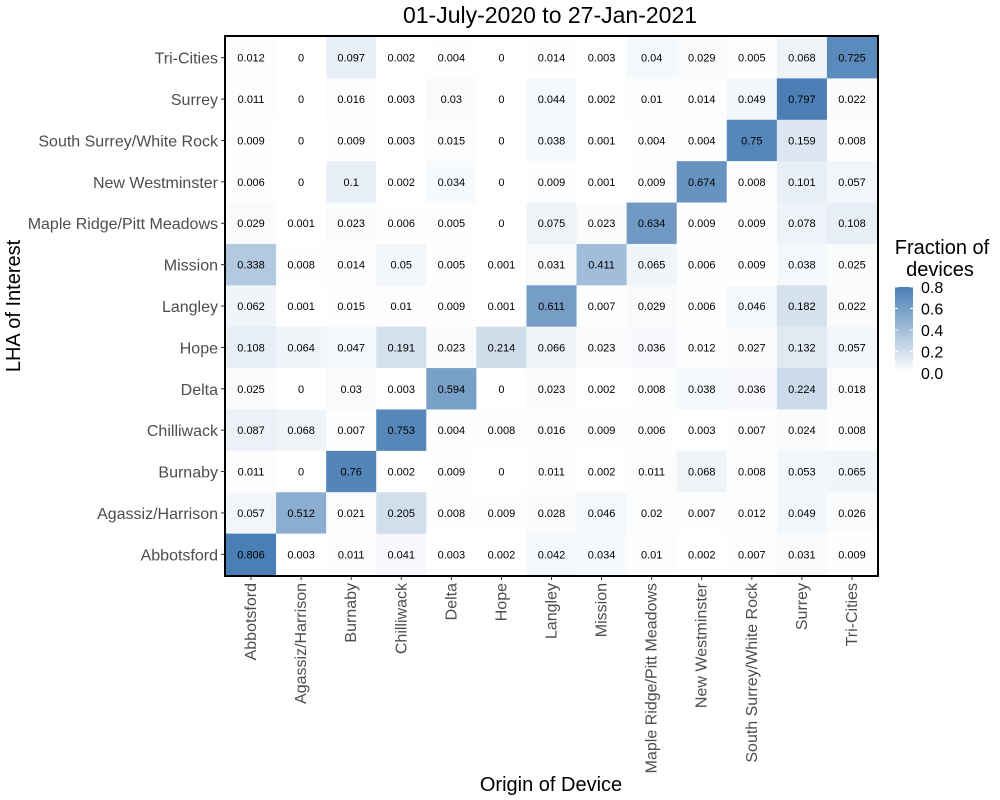 This screenshot has width=1000, height=800. Describe the element at coordinates (802, 431) in the screenshot. I see `cell-value-label: 0.024` at that location.